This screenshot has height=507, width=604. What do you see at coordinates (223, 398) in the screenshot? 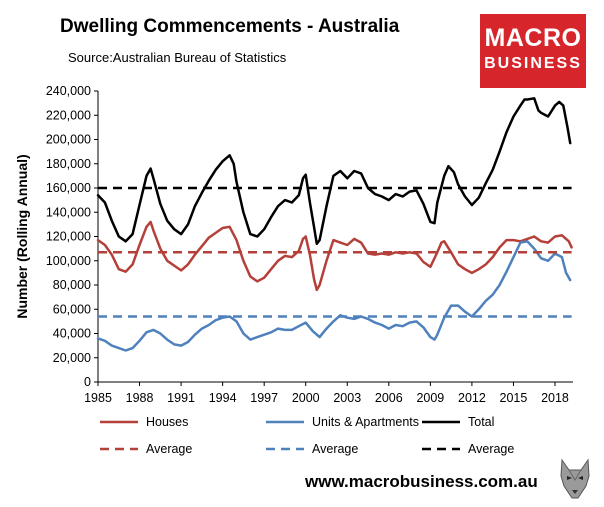
I see `x-tick-label: 1994` at bounding box center [223, 398].